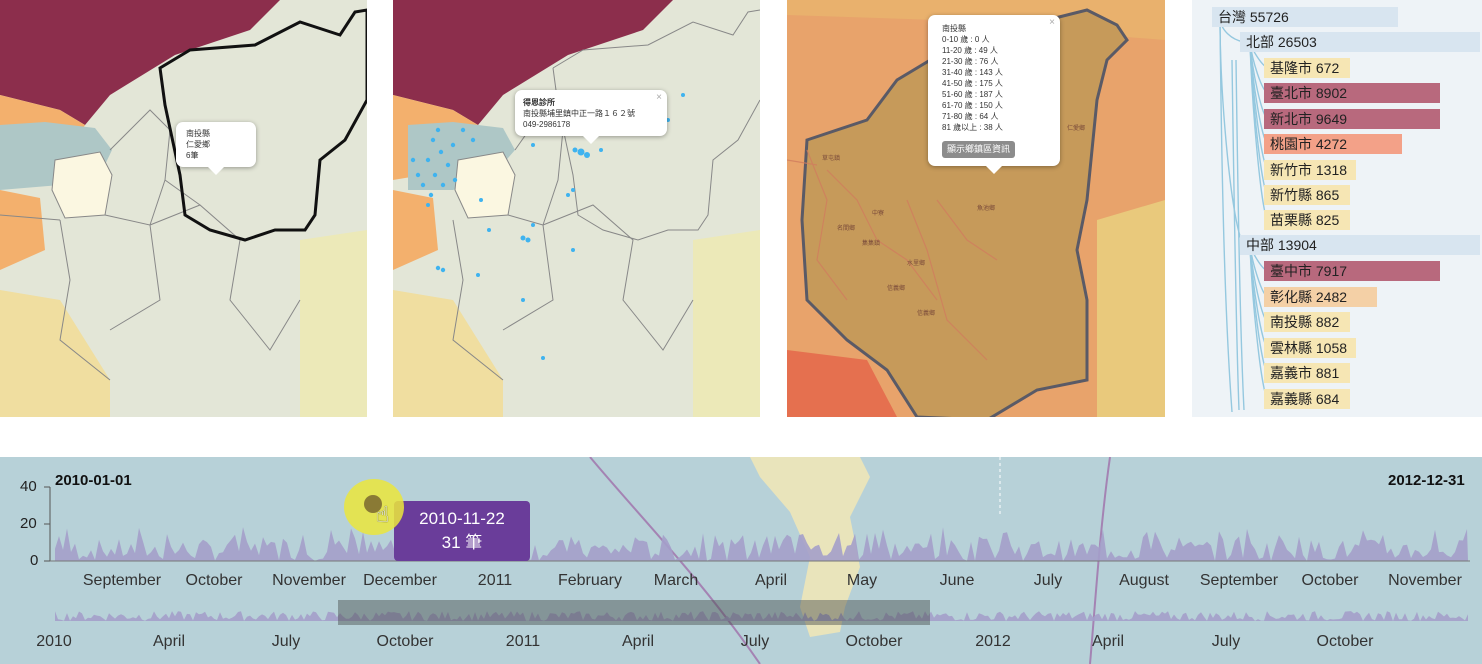 This screenshot has height=664, width=1482. What do you see at coordinates (1320, 297) in the screenshot?
I see `tree-city-changhua: 彰化縣 2482` at bounding box center [1320, 297].